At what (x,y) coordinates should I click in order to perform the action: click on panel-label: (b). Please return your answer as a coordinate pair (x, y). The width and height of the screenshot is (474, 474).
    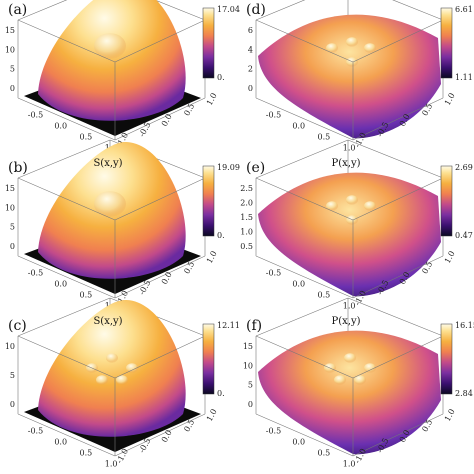
    Looking at the image, I should click on (18, 168).